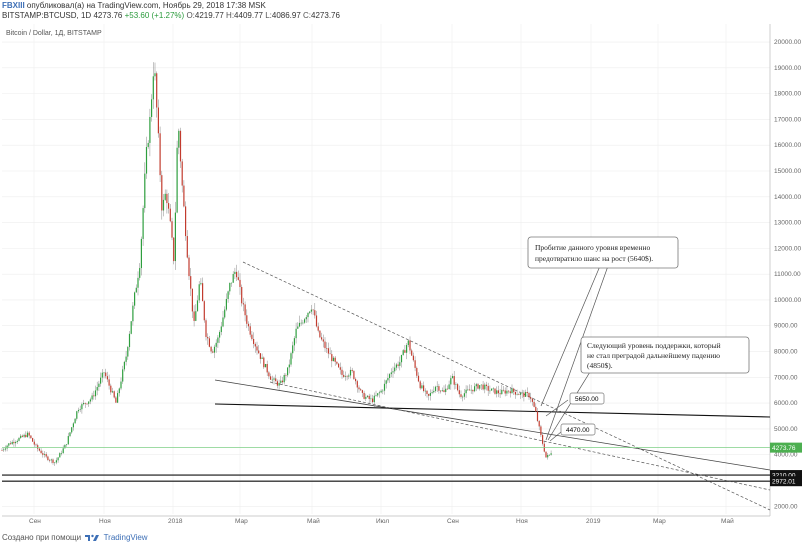 Image resolution: width=802 pixels, height=546 pixels. What do you see at coordinates (786, 455) in the screenshot?
I see `y-tick-label: 4000.00` at bounding box center [786, 455].